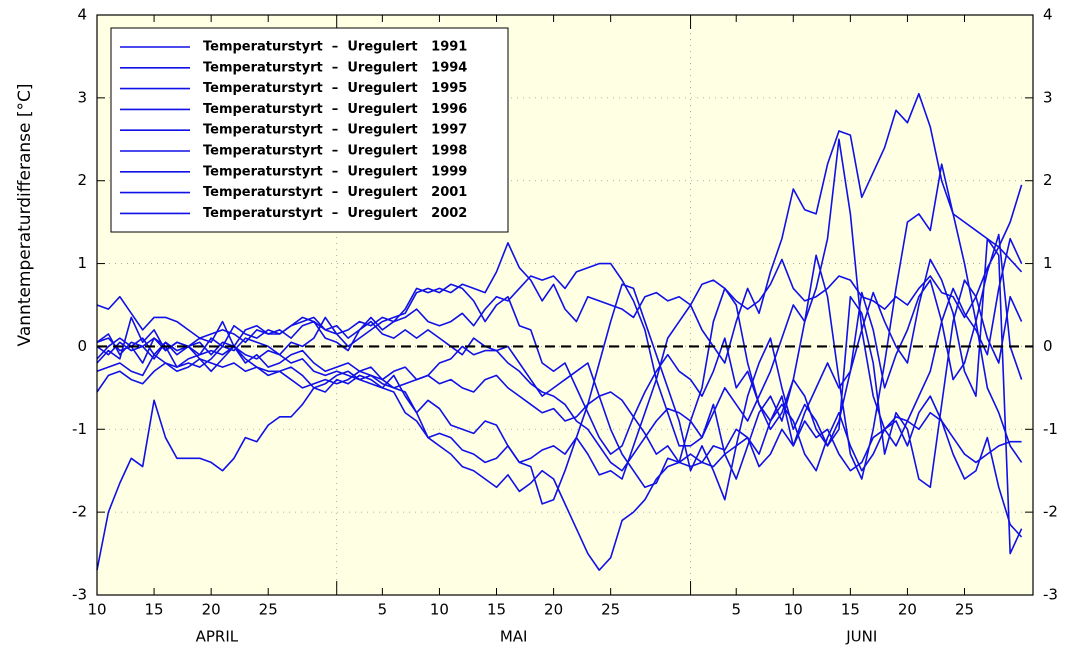  I want to click on month-label: JUNI, so click(861, 637).